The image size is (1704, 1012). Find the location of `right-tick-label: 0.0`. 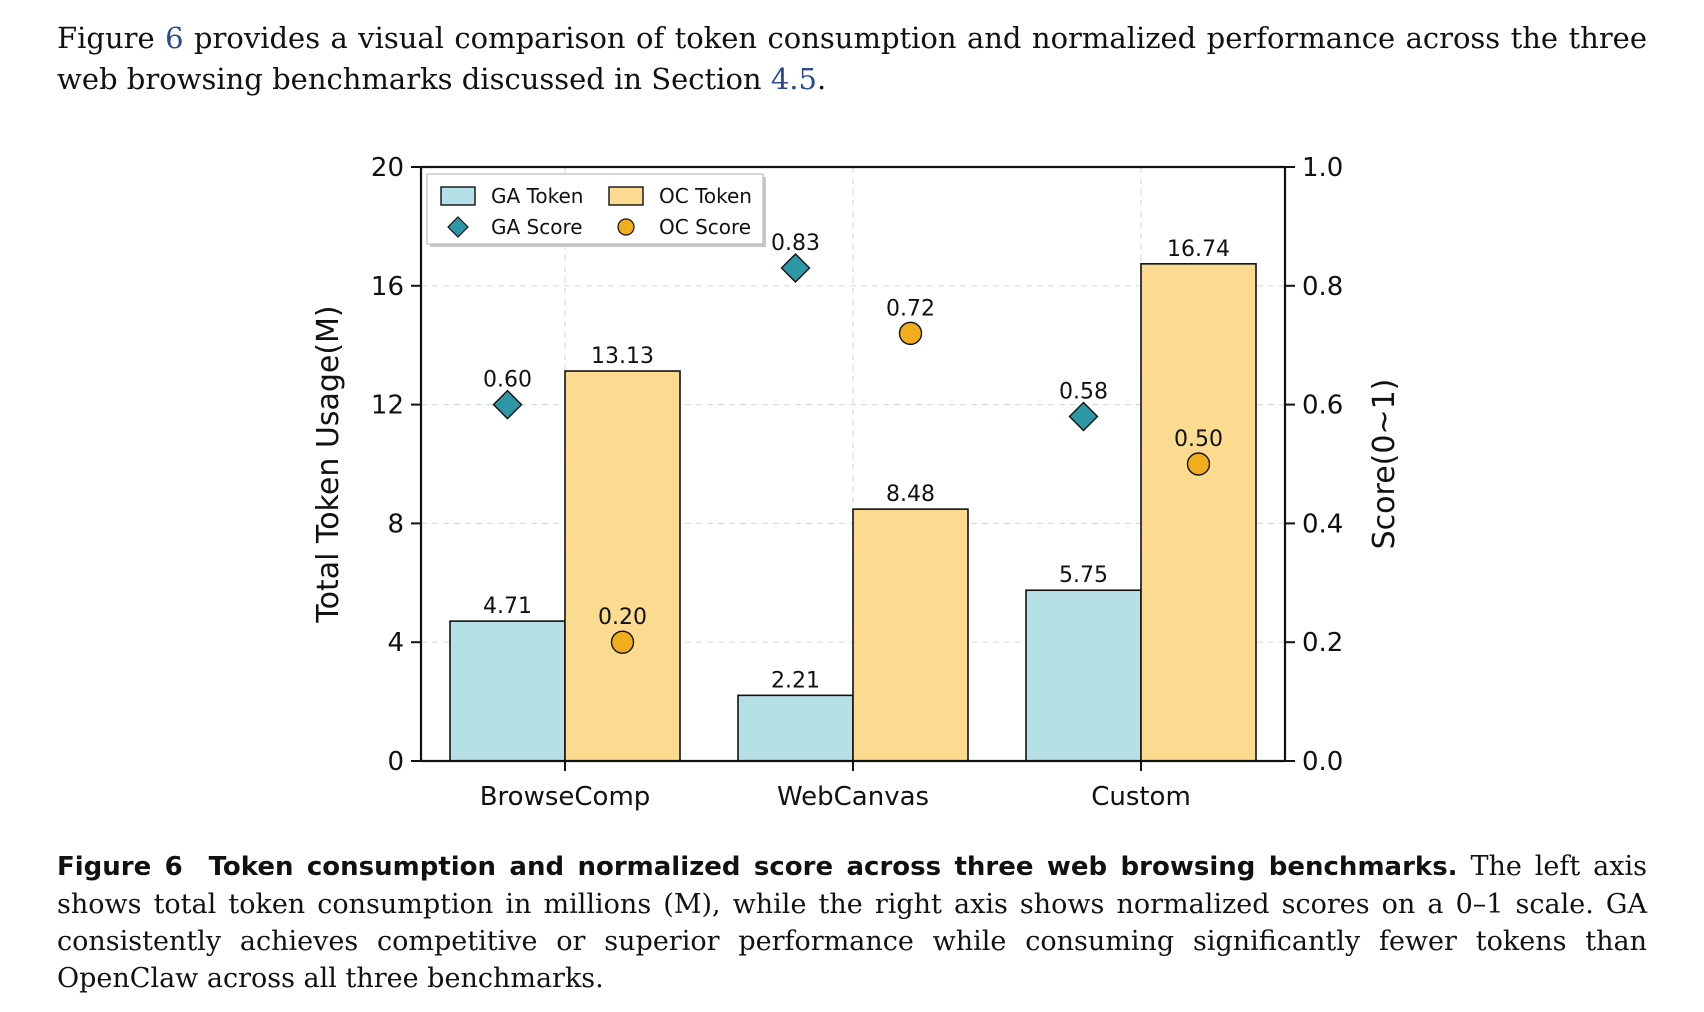

right-tick-label: 0.0 is located at coordinates (1322, 762).